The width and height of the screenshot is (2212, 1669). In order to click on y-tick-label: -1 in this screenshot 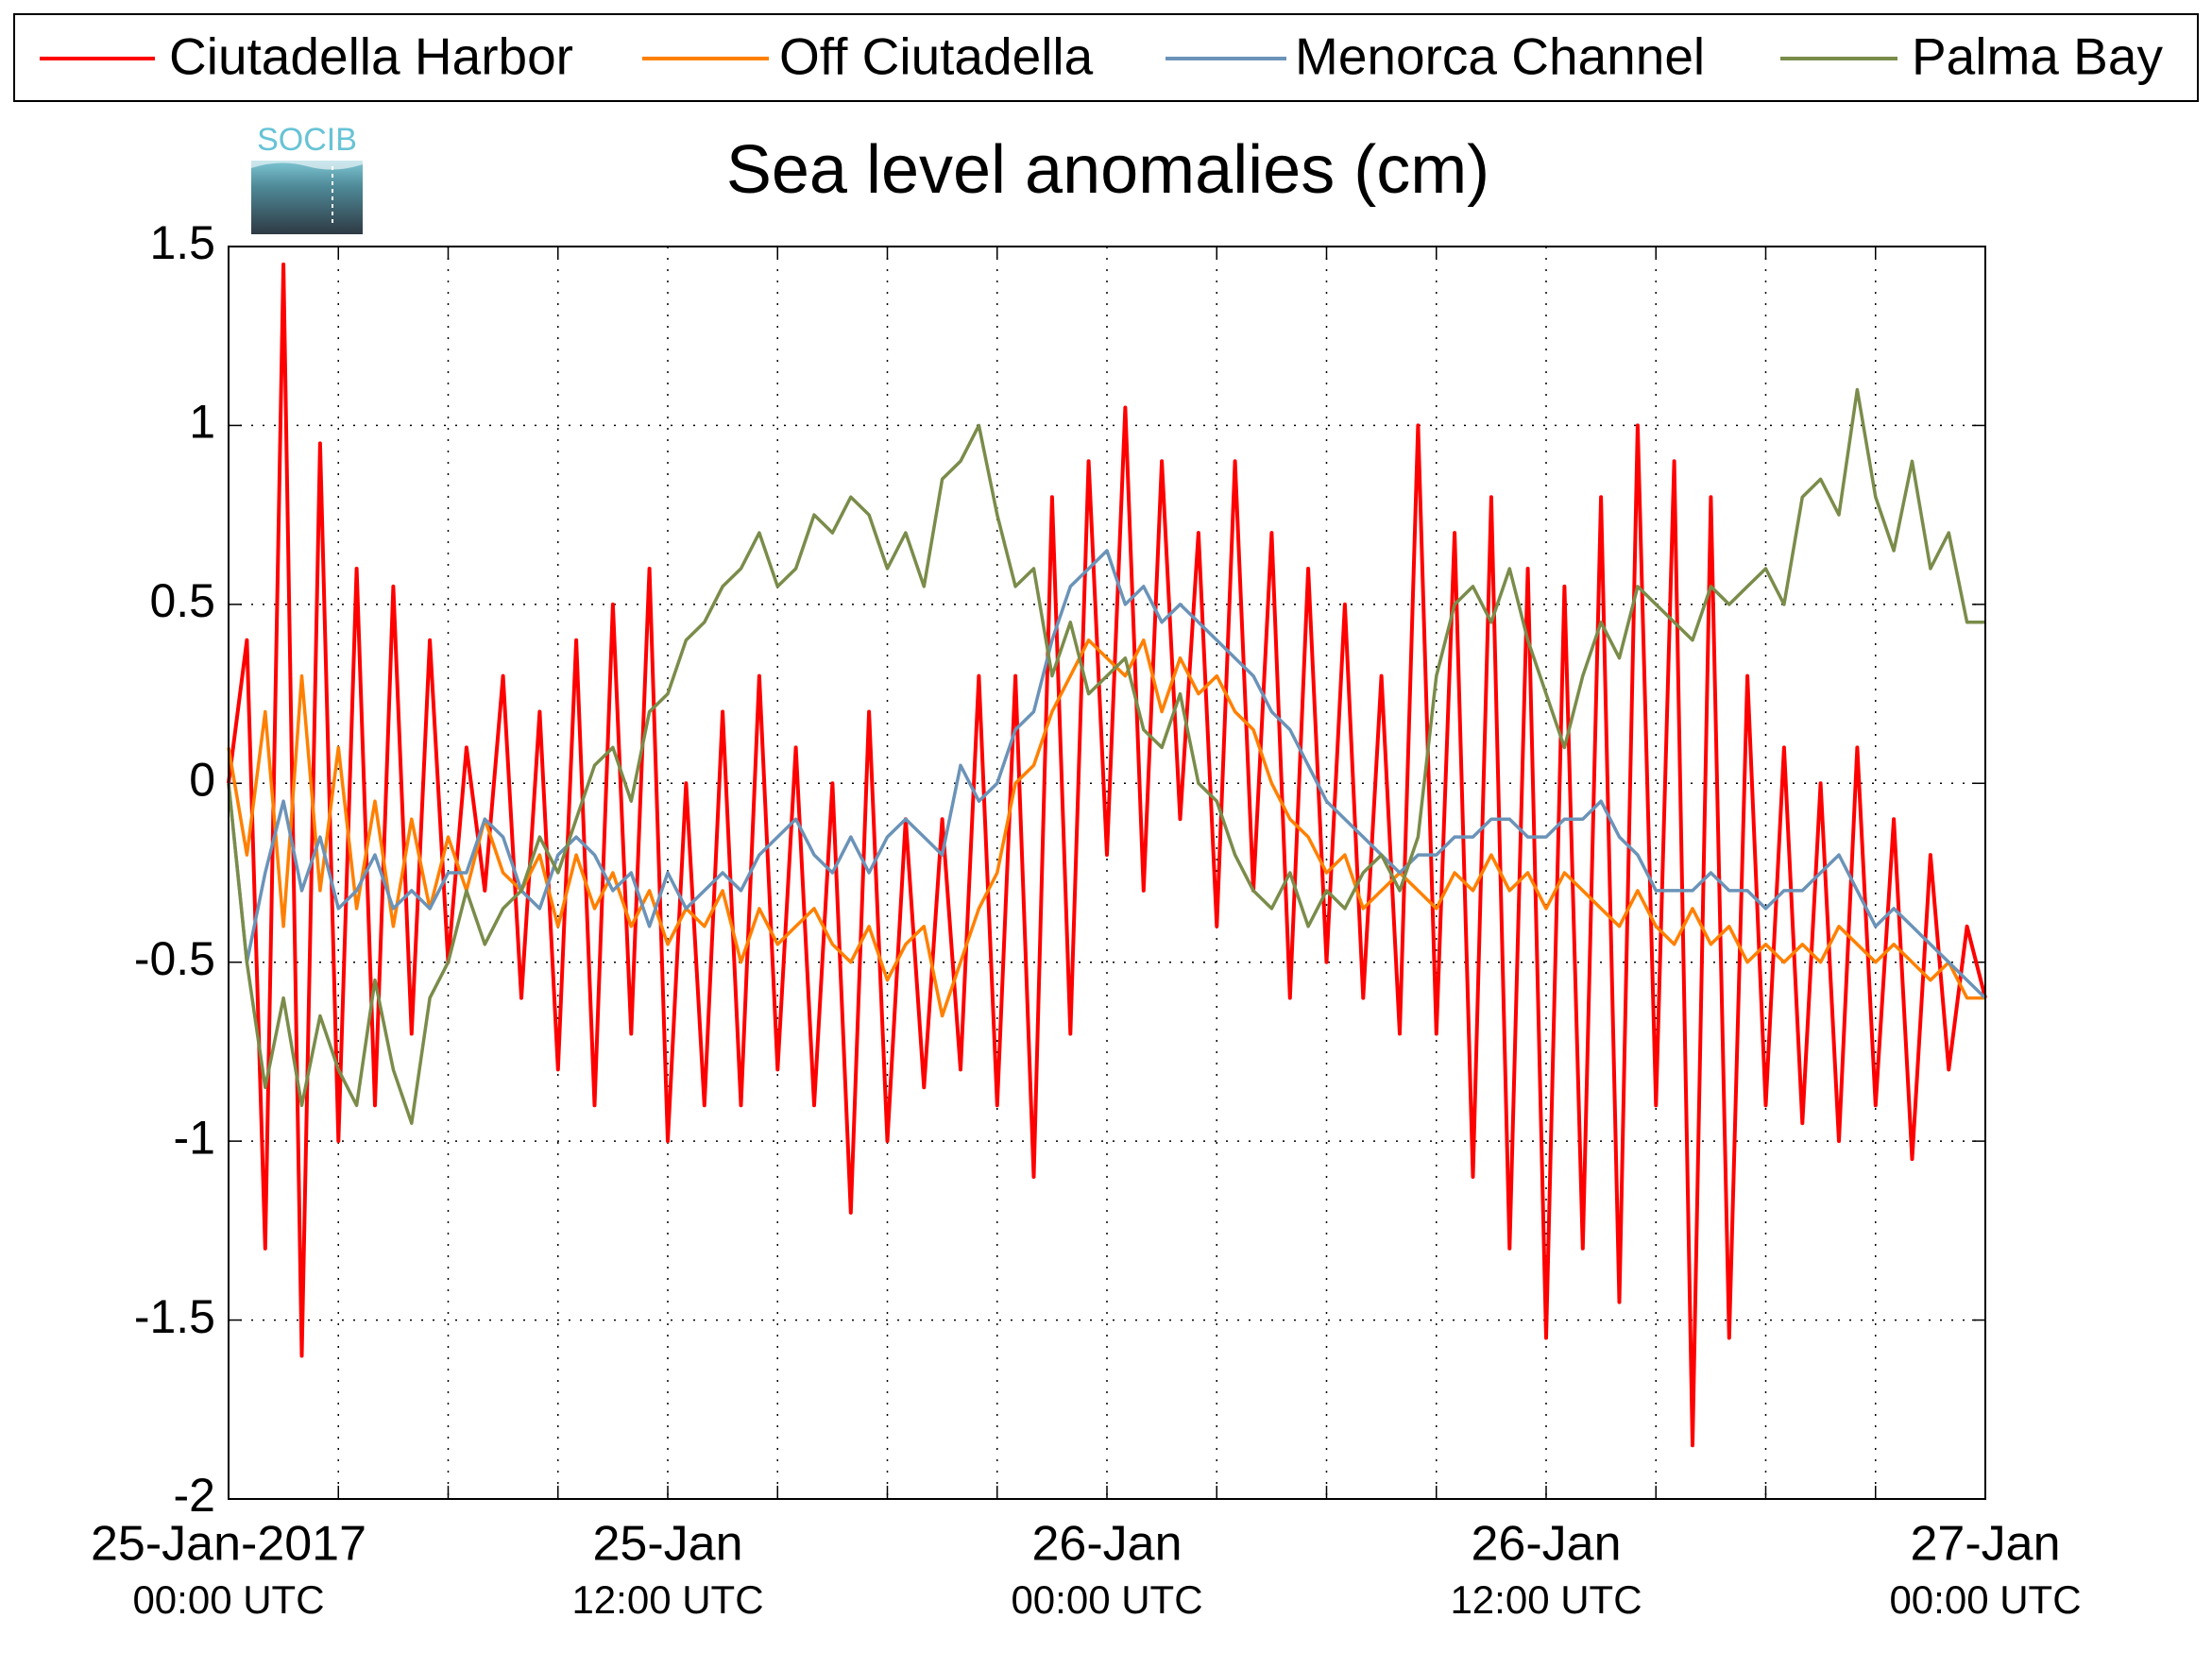, I will do `click(194, 1138)`.